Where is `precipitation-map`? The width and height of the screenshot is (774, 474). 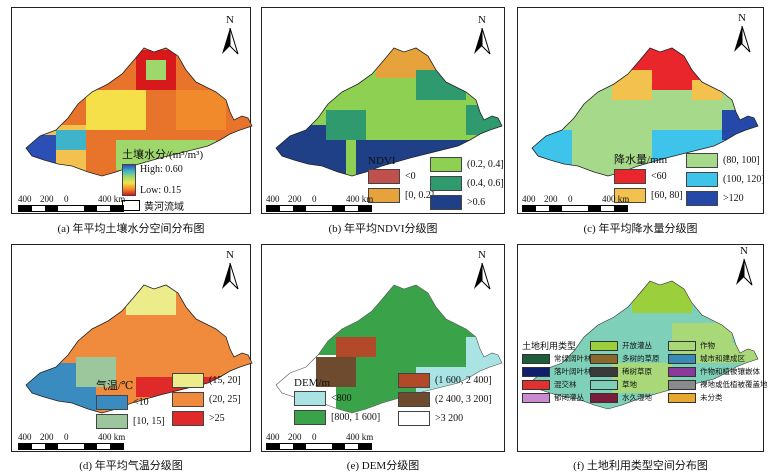
precipitation-map is located at coordinates (645, 112).